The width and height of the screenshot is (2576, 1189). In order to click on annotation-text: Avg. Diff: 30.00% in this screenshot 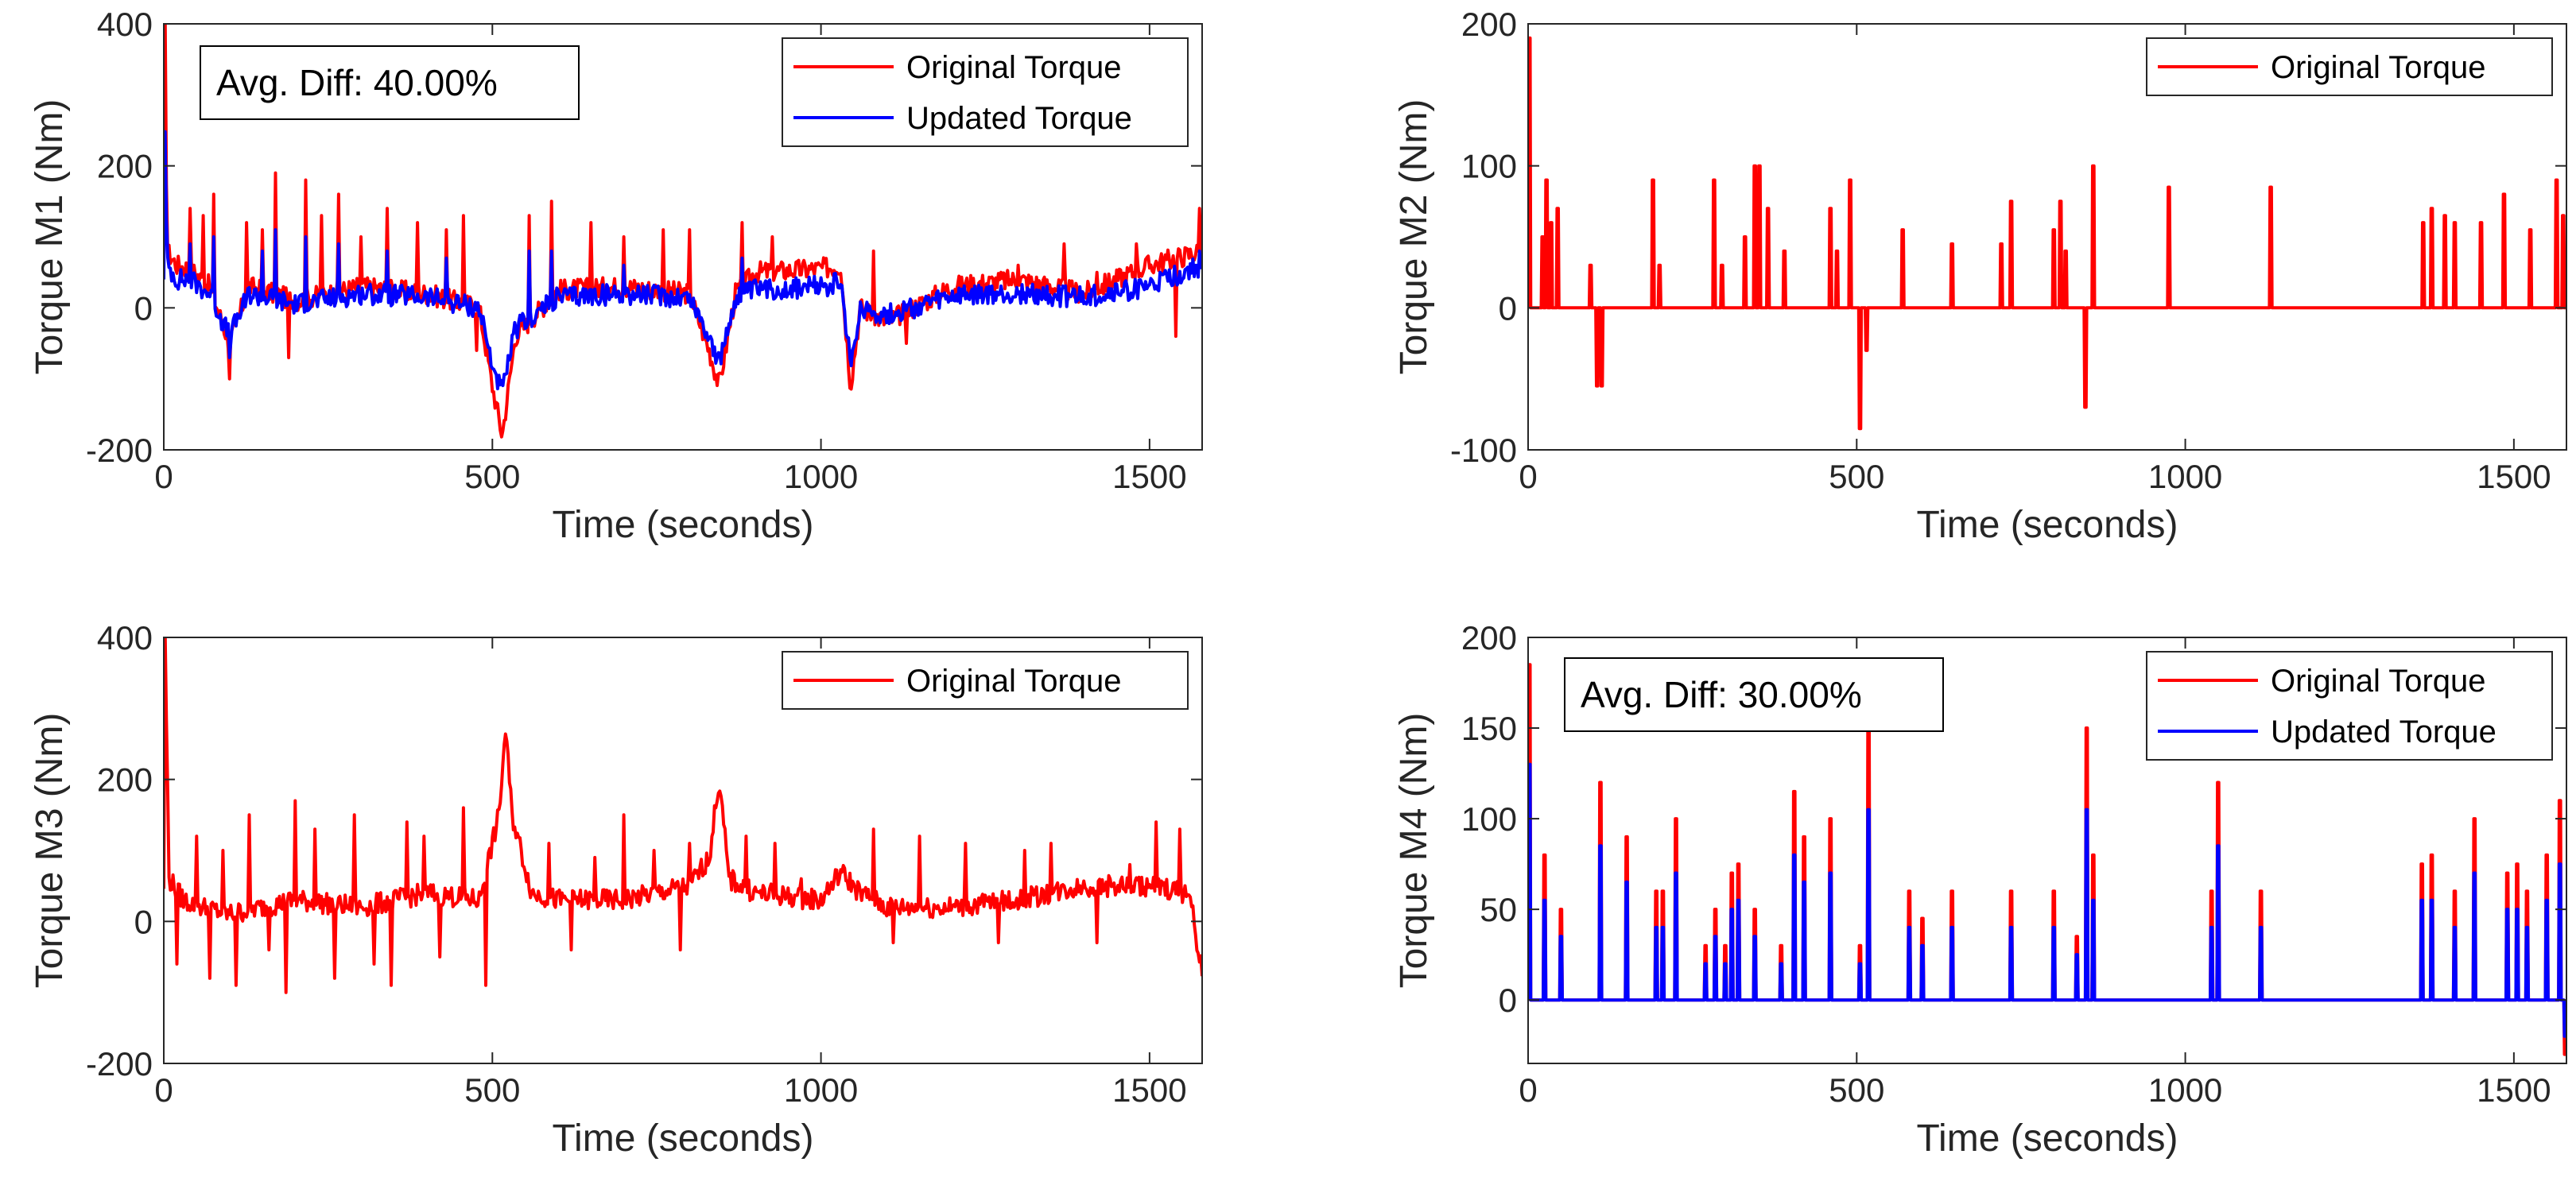, I will do `click(1722, 694)`.